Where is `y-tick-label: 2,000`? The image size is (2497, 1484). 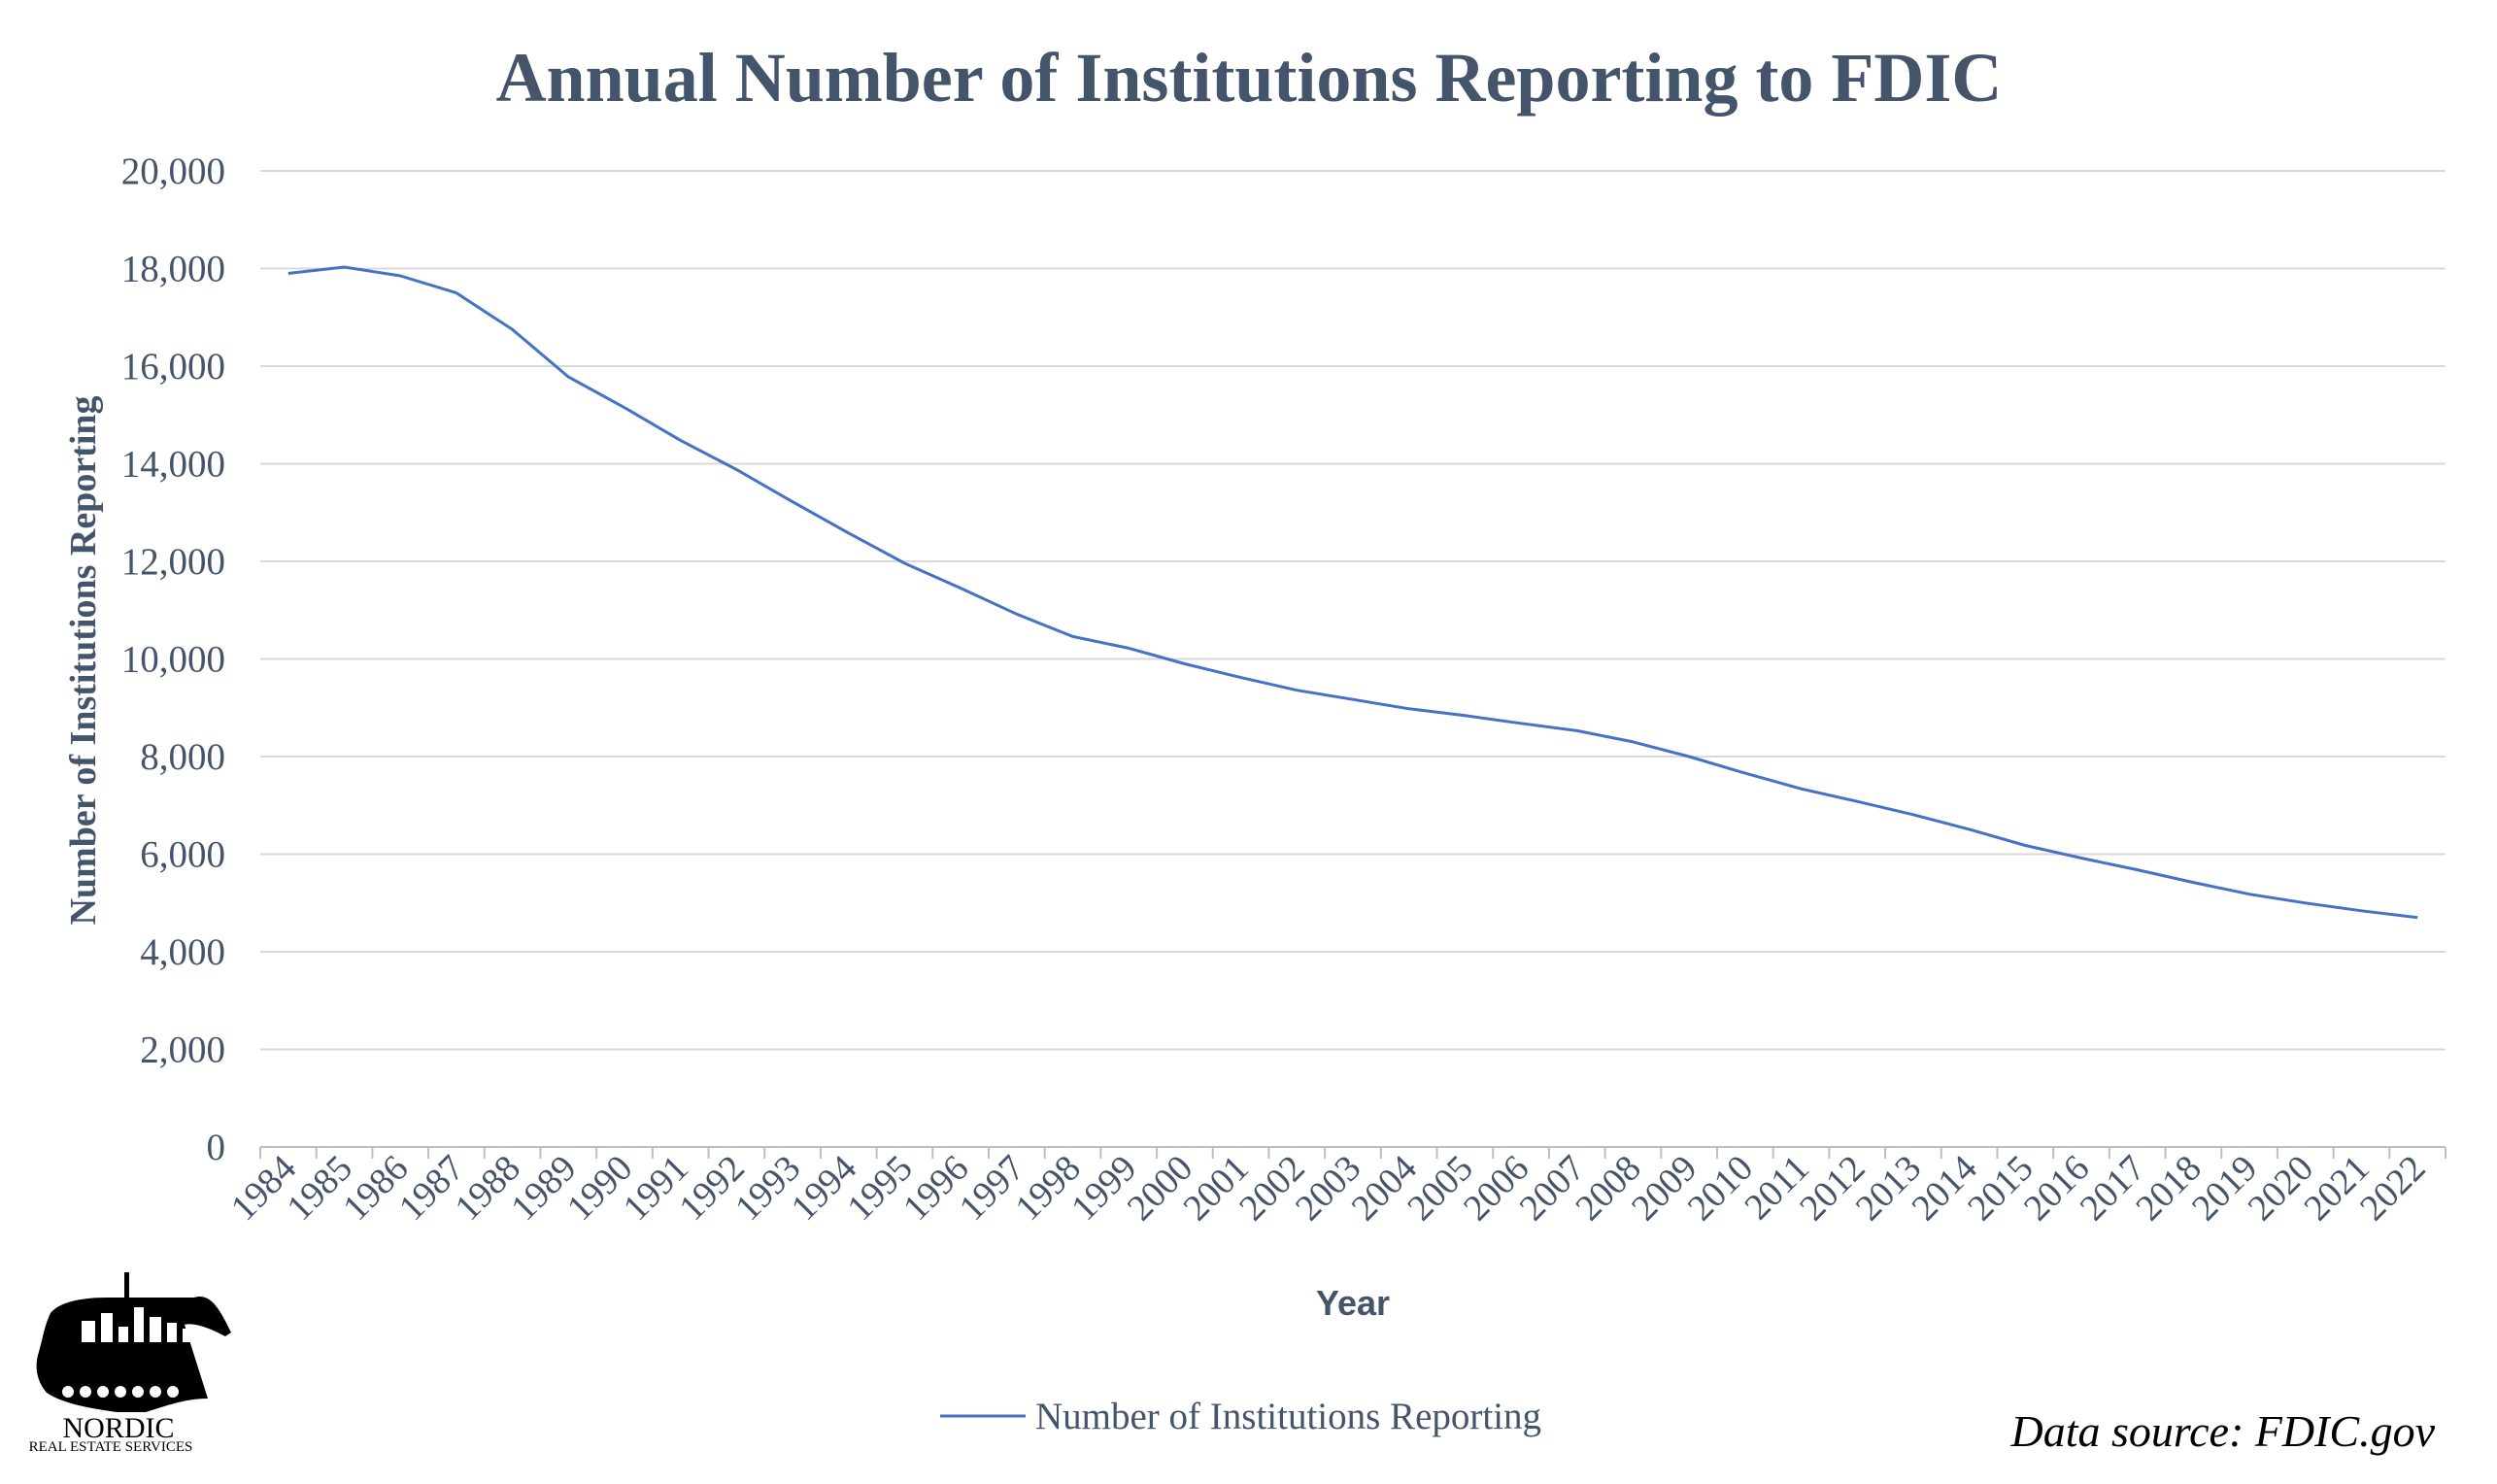
y-tick-label: 2,000 is located at coordinates (182, 1050).